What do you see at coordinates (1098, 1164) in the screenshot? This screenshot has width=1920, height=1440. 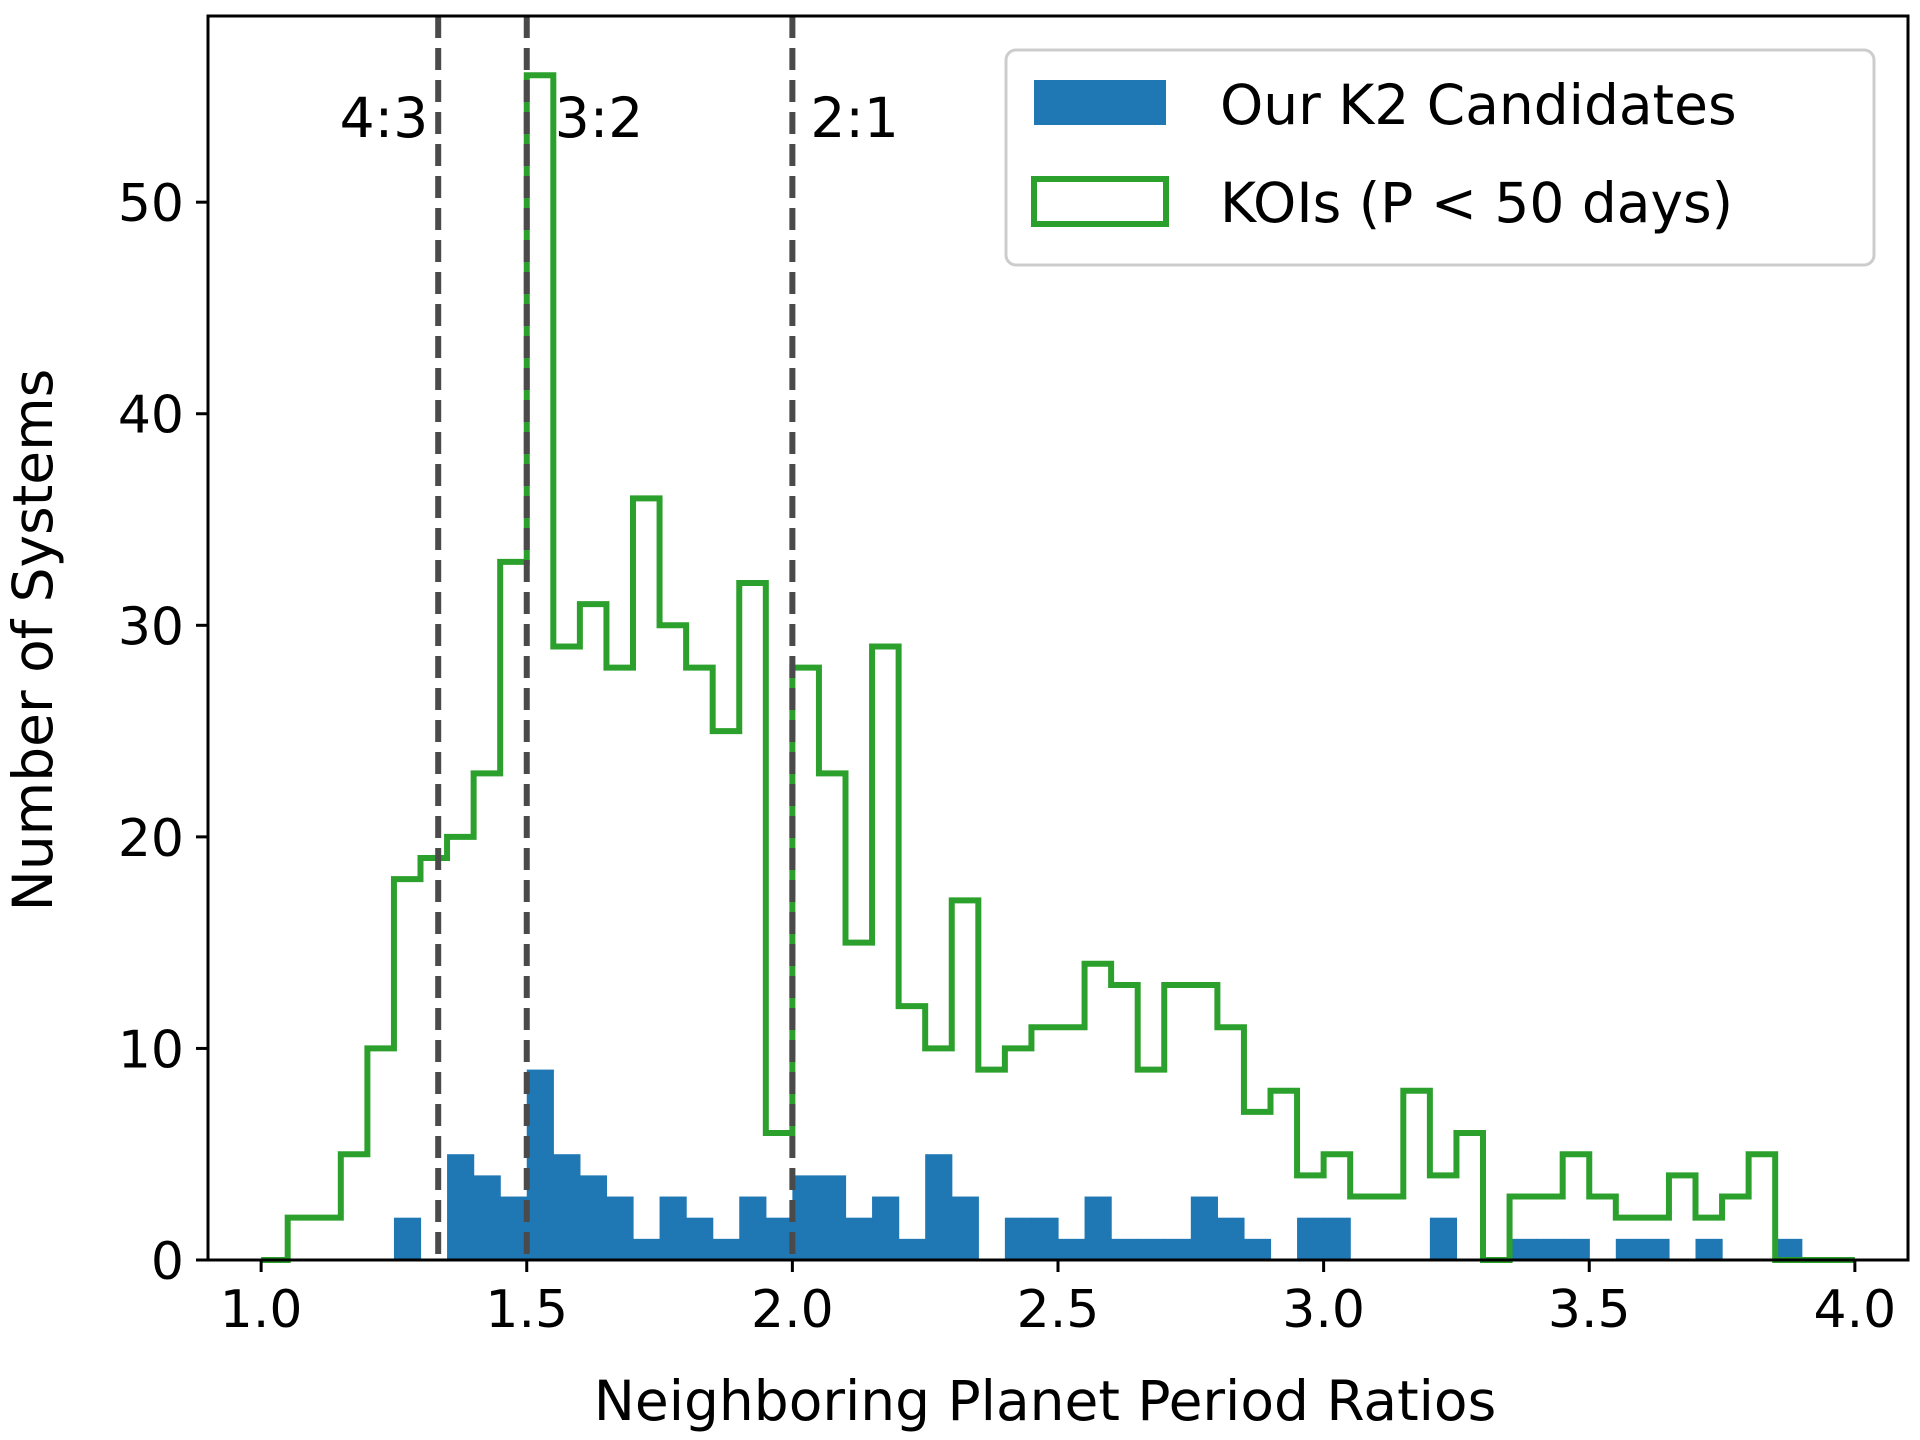 I see `k2-bars-layer` at bounding box center [1098, 1164].